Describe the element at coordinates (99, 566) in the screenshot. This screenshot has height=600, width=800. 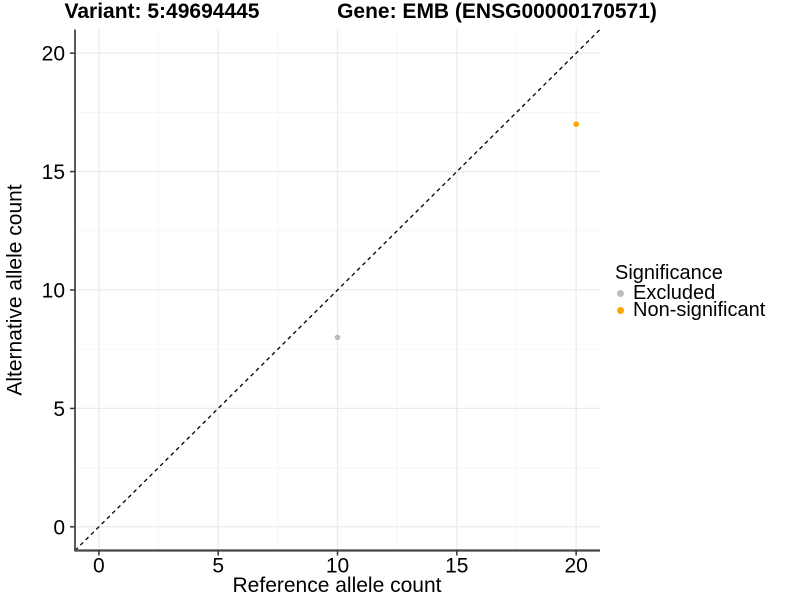
I see `x-tick-label: 0` at that location.